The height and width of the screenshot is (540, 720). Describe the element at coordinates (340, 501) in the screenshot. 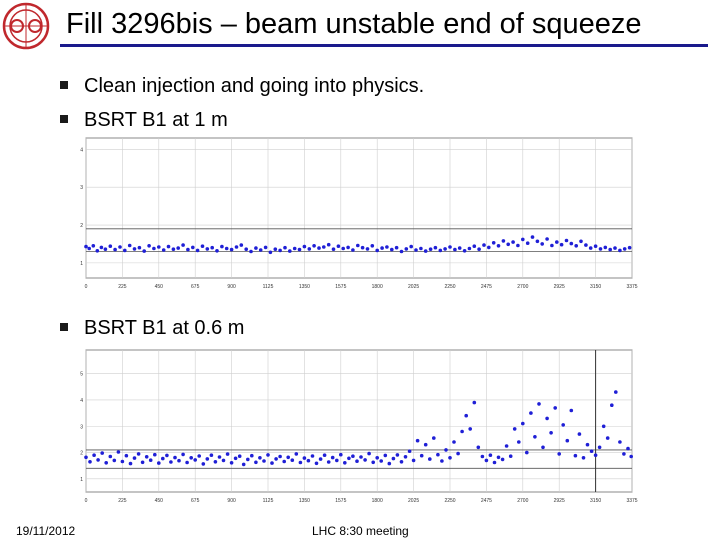

I see `x-tick-label: 1575` at that location.